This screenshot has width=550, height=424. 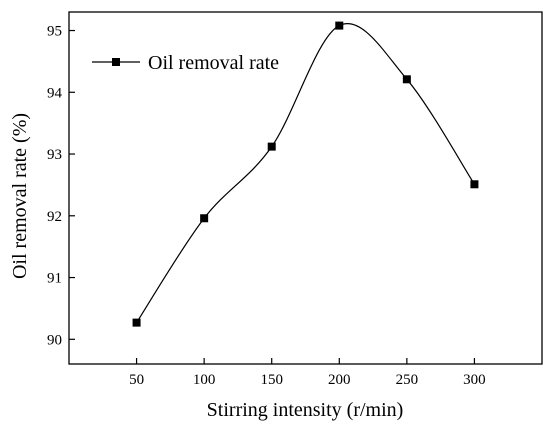 I want to click on x-tick-label: 50, so click(x=136, y=380).